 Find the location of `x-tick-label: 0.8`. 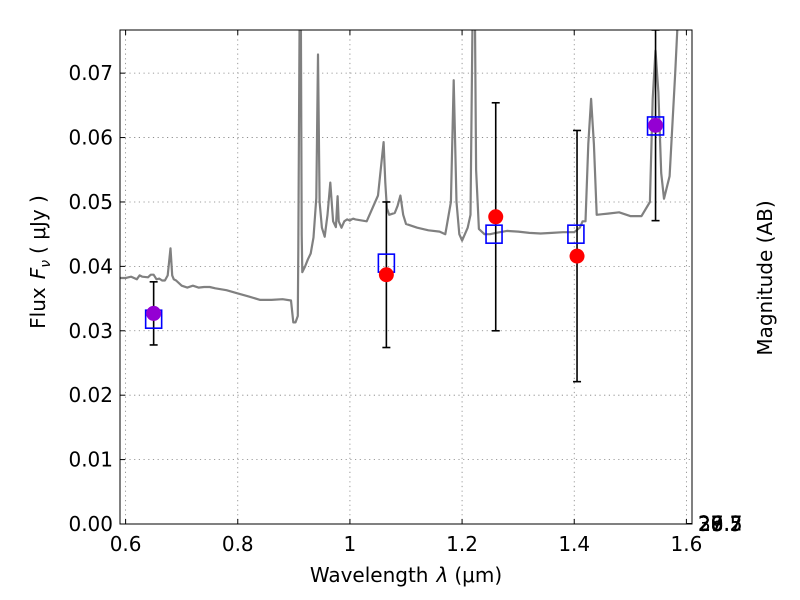

x-tick-label: 0.8 is located at coordinates (238, 544).